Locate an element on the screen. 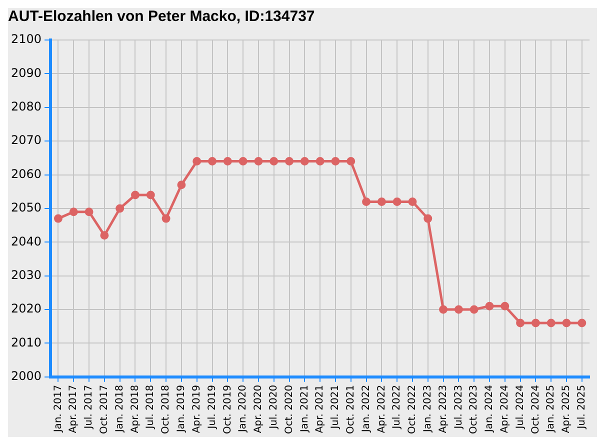  x-tick-label: Jul. 2025 is located at coordinates (582, 407).